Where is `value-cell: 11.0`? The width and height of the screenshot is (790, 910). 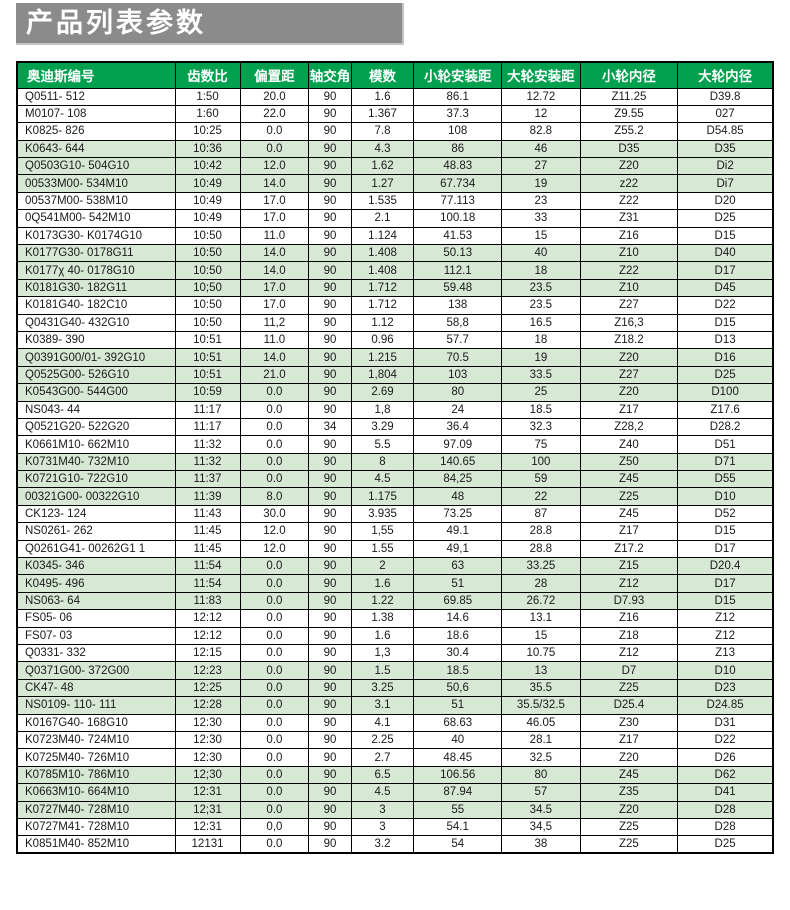
value-cell: 11.0 is located at coordinates (274, 340).